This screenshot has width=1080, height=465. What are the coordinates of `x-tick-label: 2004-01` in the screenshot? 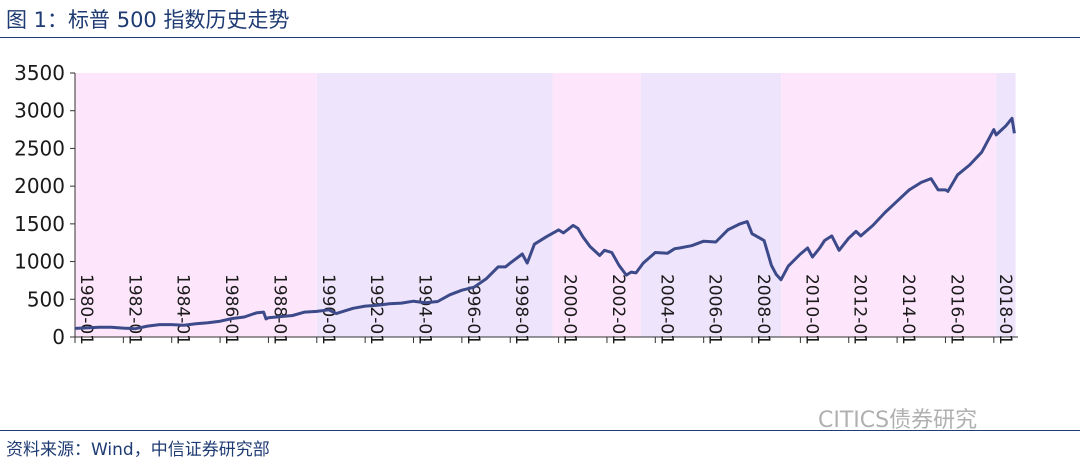 It's located at (666, 309).